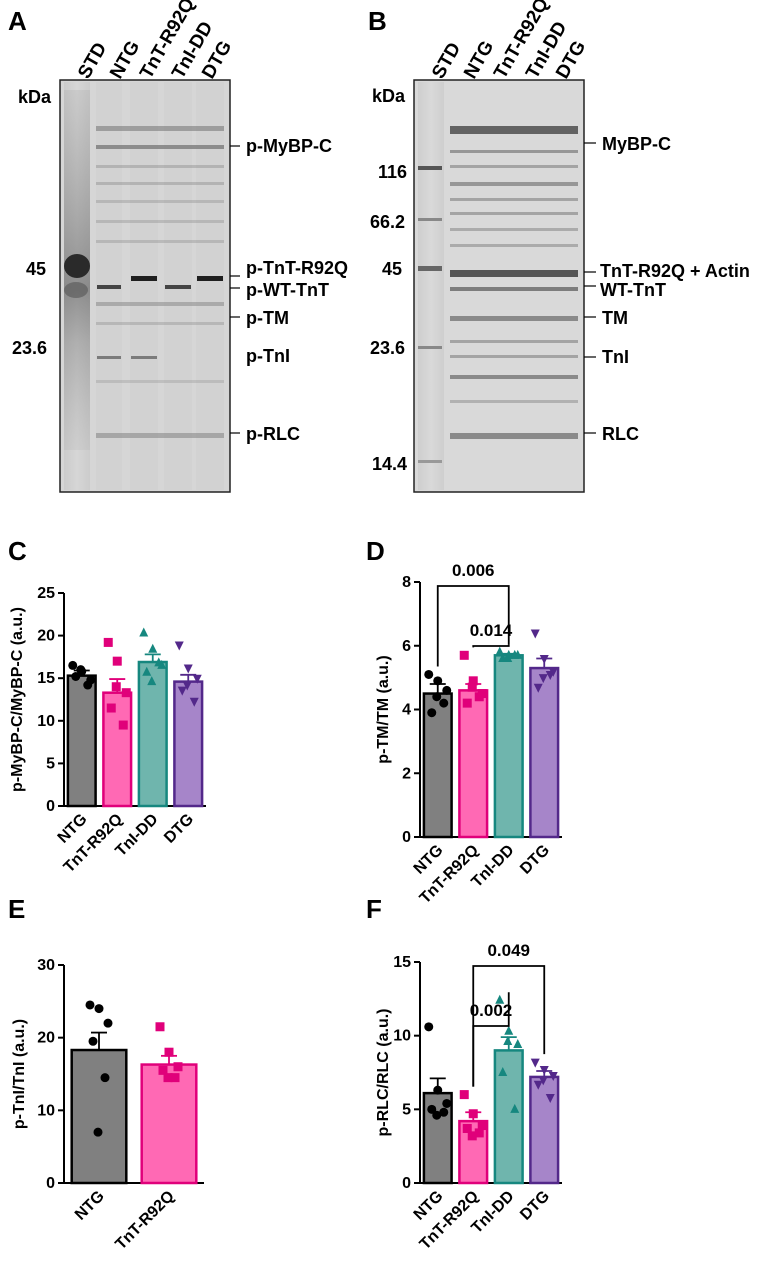 The width and height of the screenshot is (782, 1270). I want to click on band-label-tni: TnI, so click(615, 357).